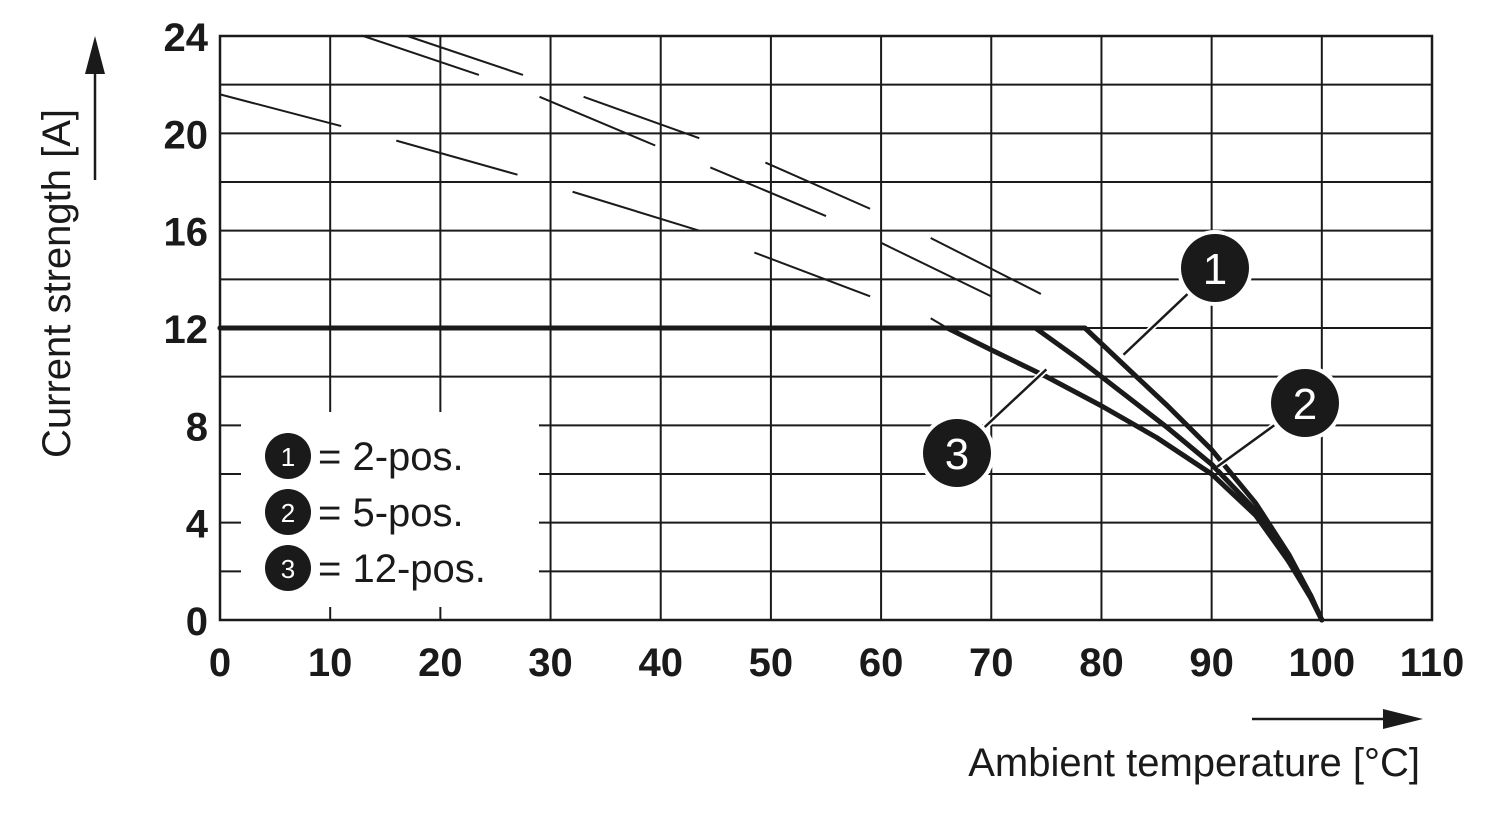 This screenshot has width=1500, height=820. I want to click on x-tick-label: 10, so click(330, 663).